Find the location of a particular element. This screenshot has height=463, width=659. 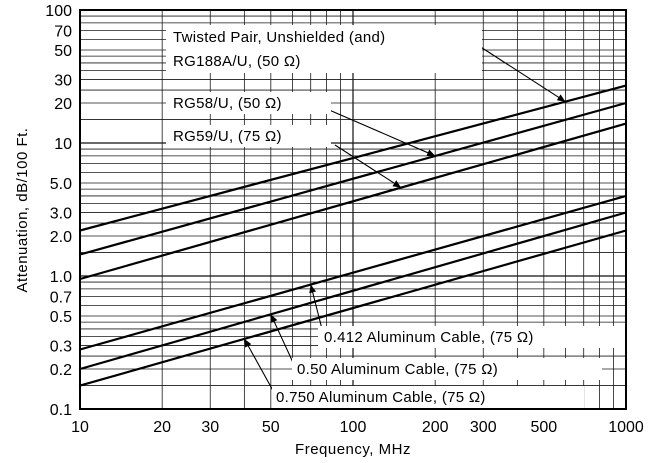

y-tick-label: 3.0 is located at coordinates (61, 214).